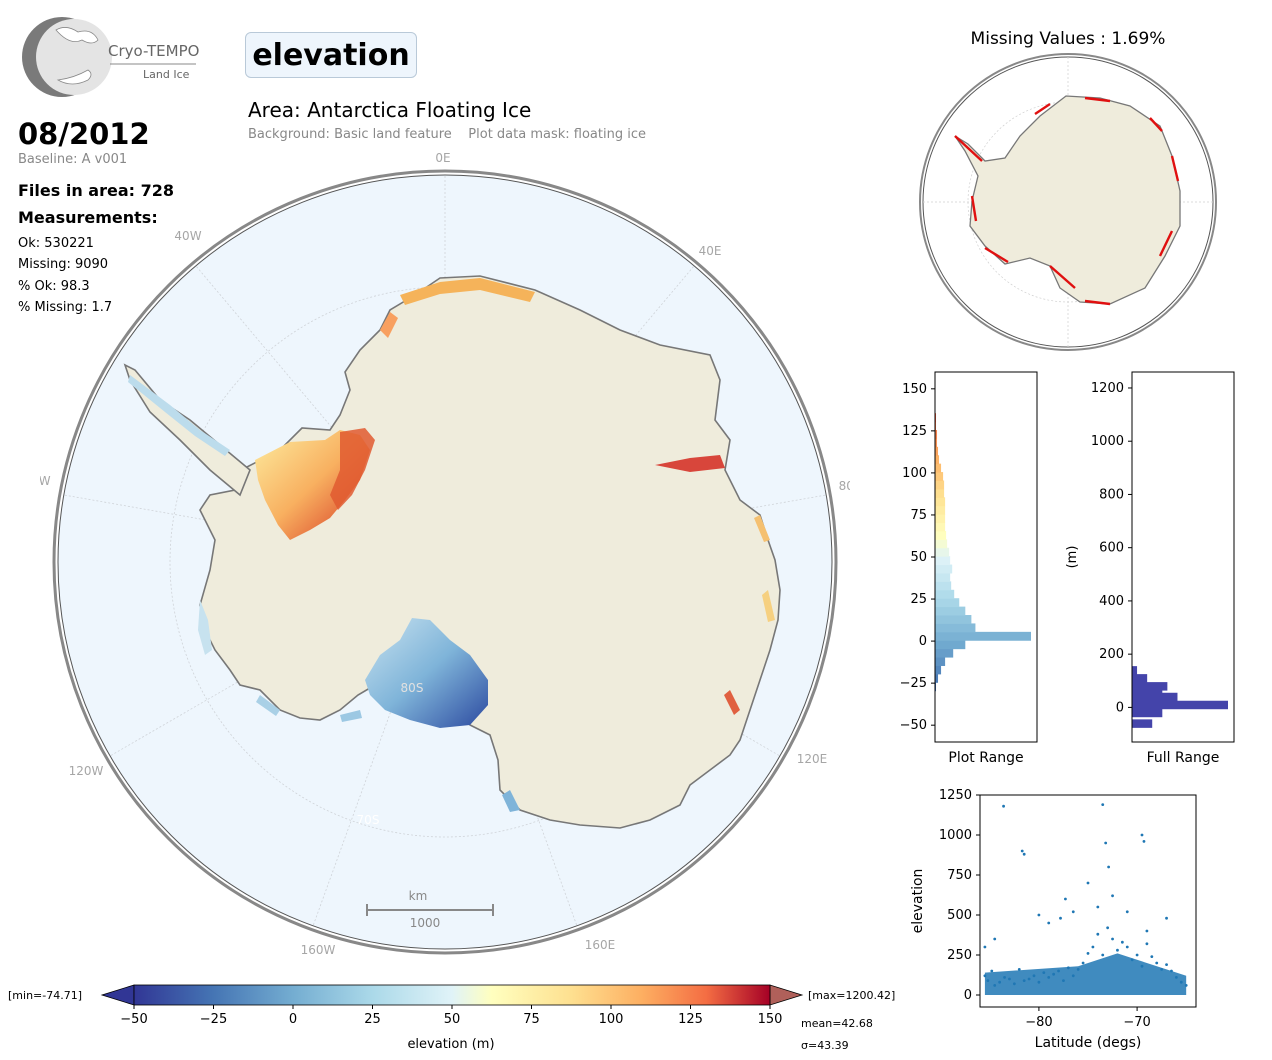  I want to click on lon-label-120e: 120E, so click(812, 759).